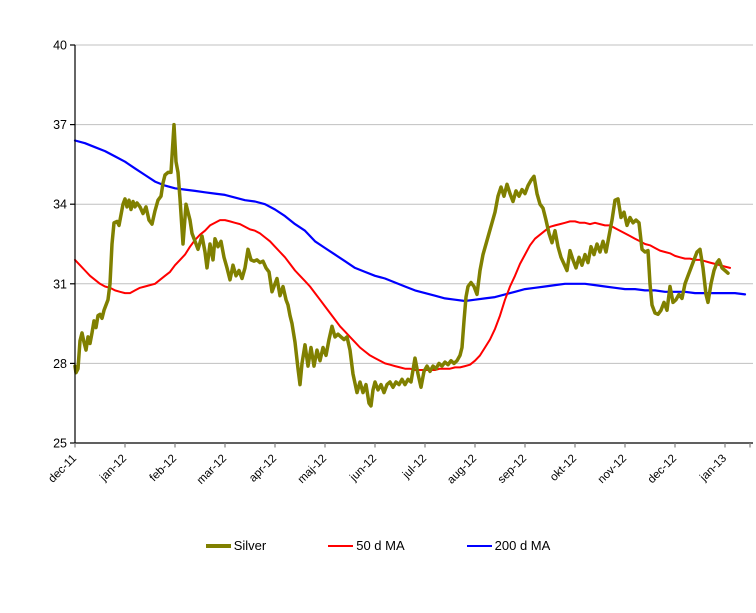  I want to click on x-tick-label: okt-12, so click(563, 468).